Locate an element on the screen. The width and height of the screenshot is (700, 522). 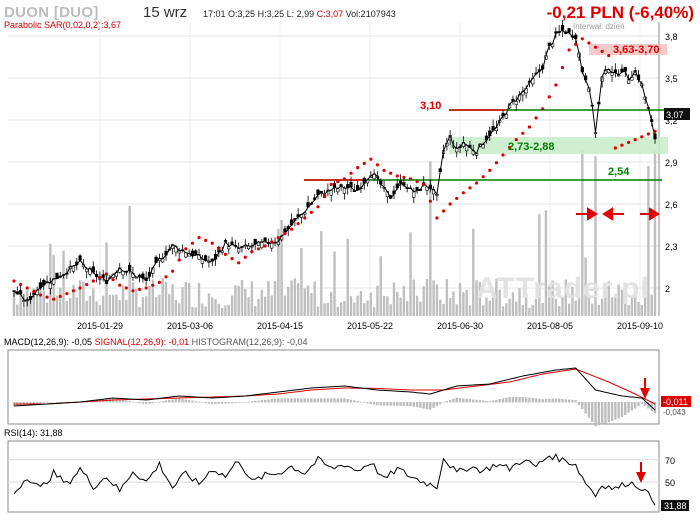
date-tick-2: 2015-04-15 is located at coordinates (280, 326).